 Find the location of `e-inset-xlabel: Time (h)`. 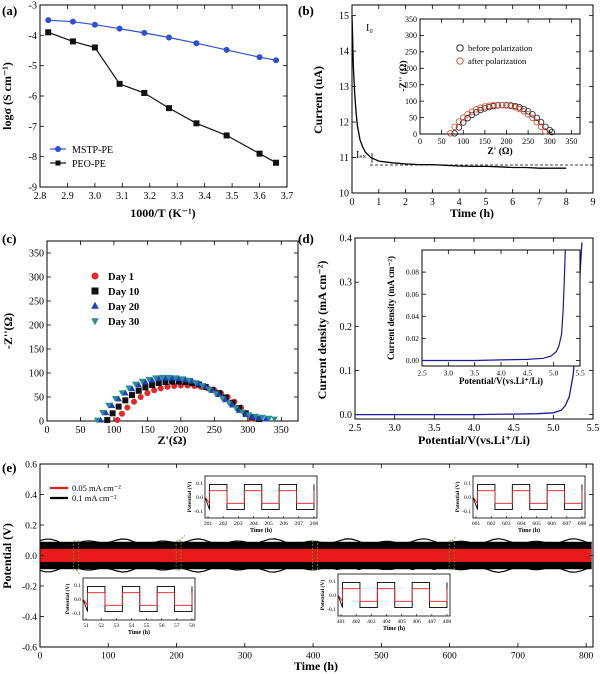

e-inset-xlabel: Time (h) is located at coordinates (261, 530).